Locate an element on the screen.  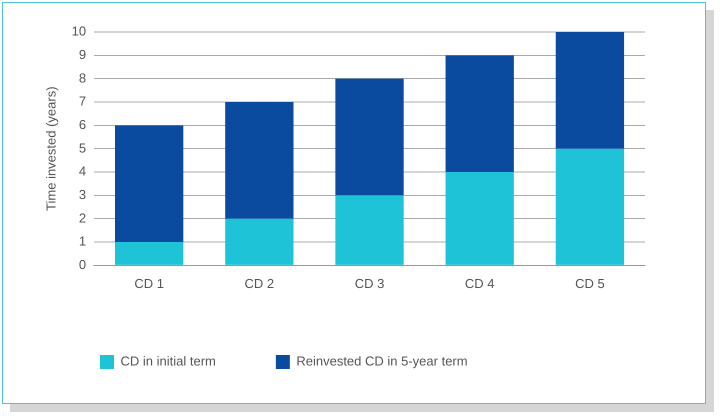
y-tick-label: 6 is located at coordinates (82, 124).